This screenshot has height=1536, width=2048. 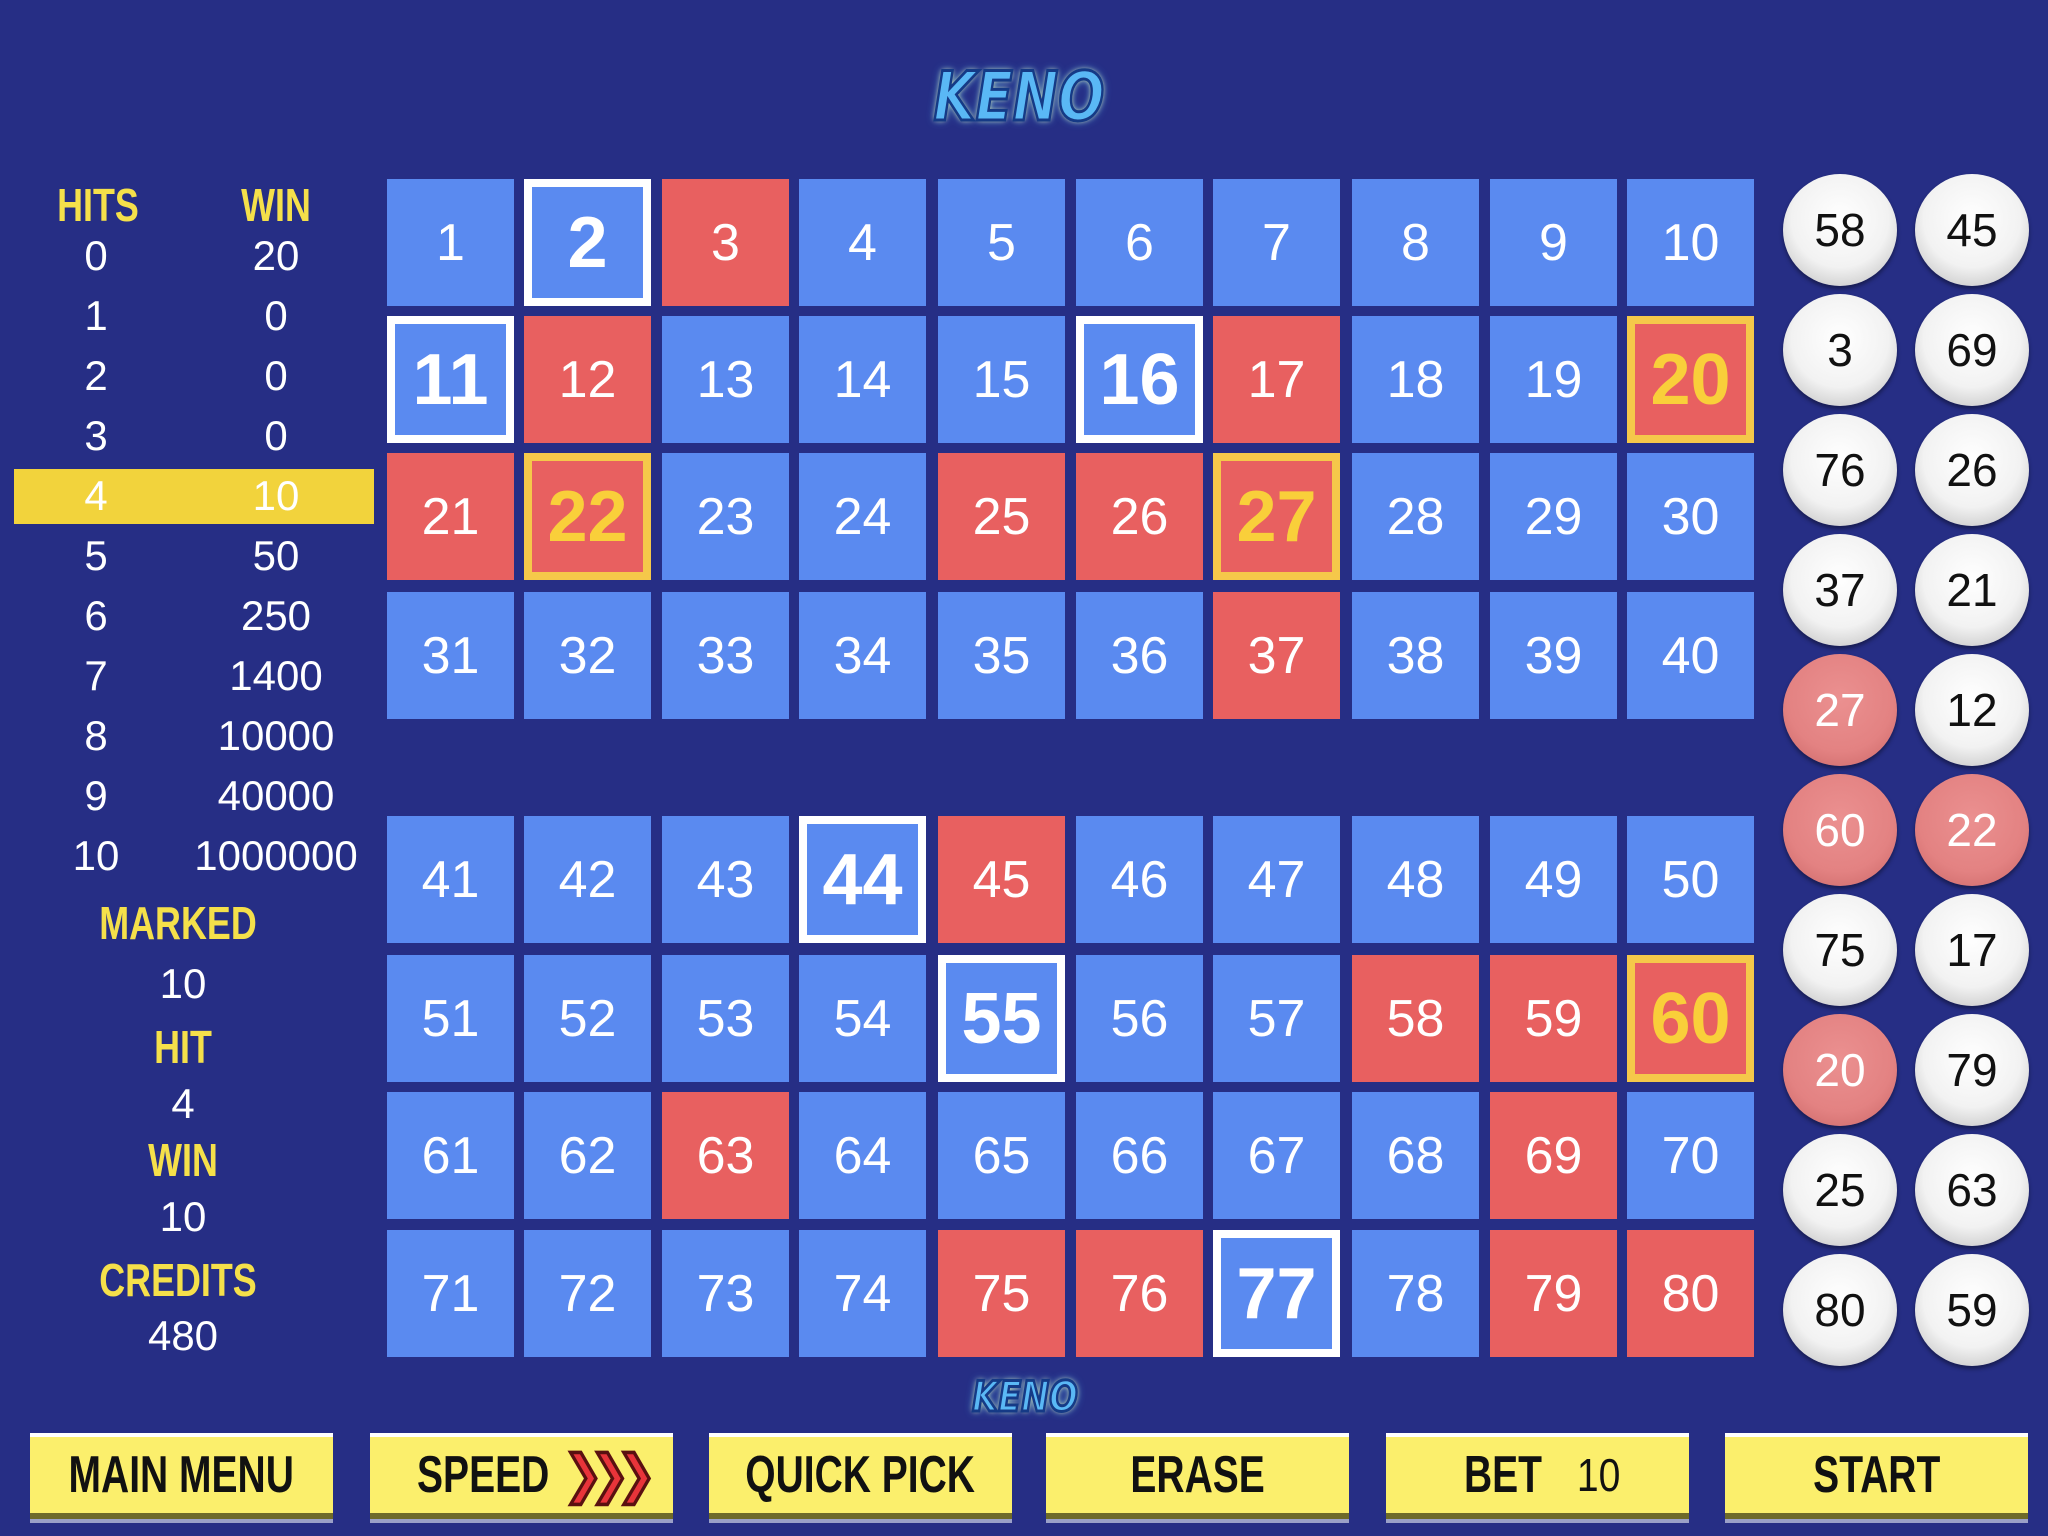 What do you see at coordinates (1139, 1293) in the screenshot?
I see `number-cell-76-drawn: 76` at bounding box center [1139, 1293].